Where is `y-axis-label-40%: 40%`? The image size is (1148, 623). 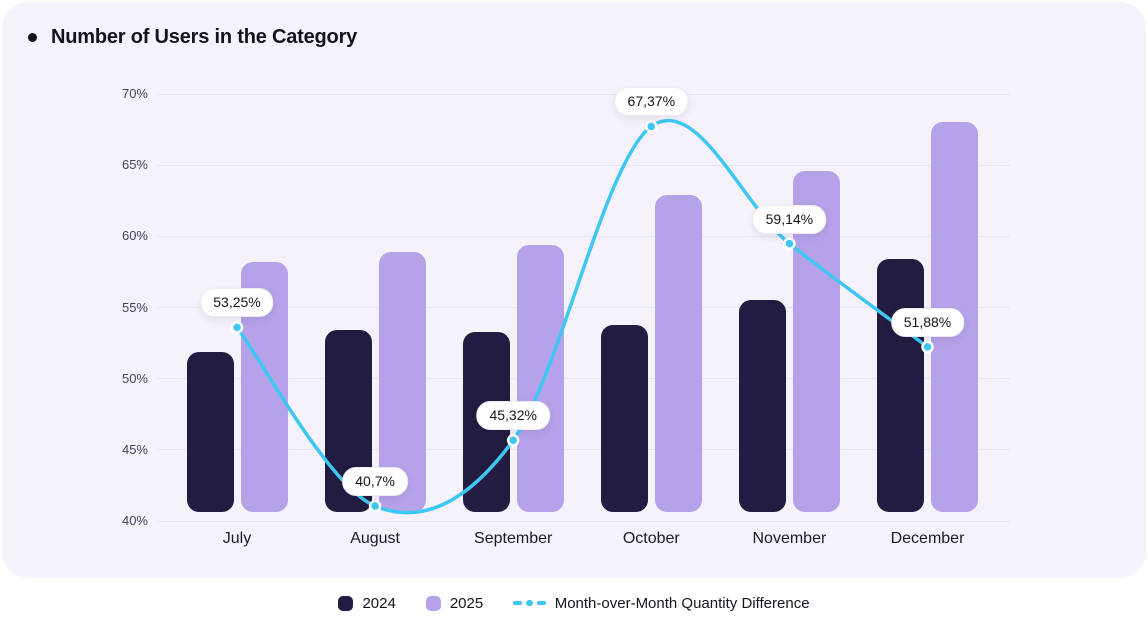 y-axis-label-40%: 40% is located at coordinates (134, 520).